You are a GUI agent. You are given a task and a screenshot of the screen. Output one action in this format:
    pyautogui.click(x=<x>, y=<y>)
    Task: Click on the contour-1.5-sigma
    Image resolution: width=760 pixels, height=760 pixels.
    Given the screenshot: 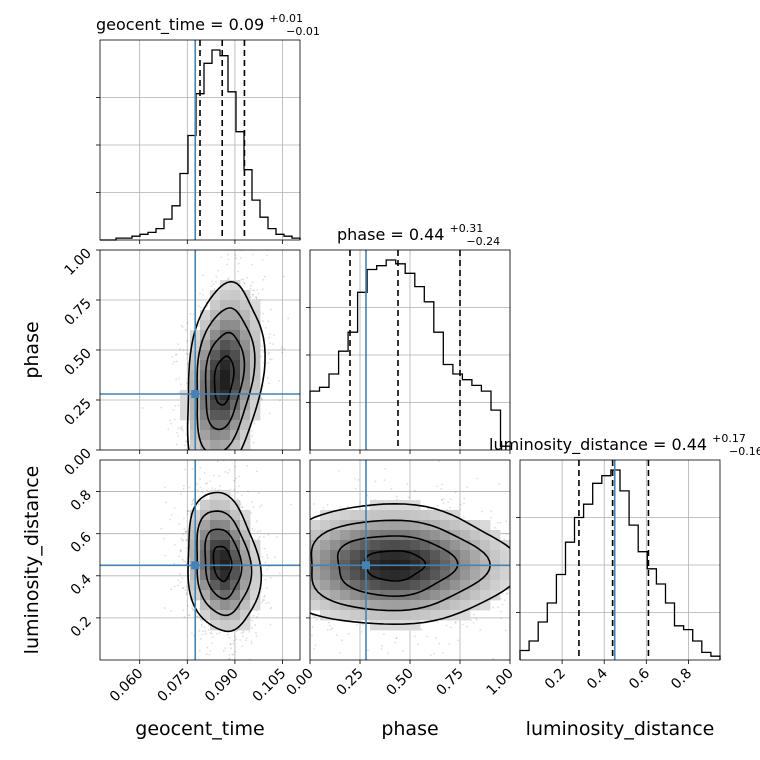 What is the action you would take?
    pyautogui.click(x=224, y=563)
    